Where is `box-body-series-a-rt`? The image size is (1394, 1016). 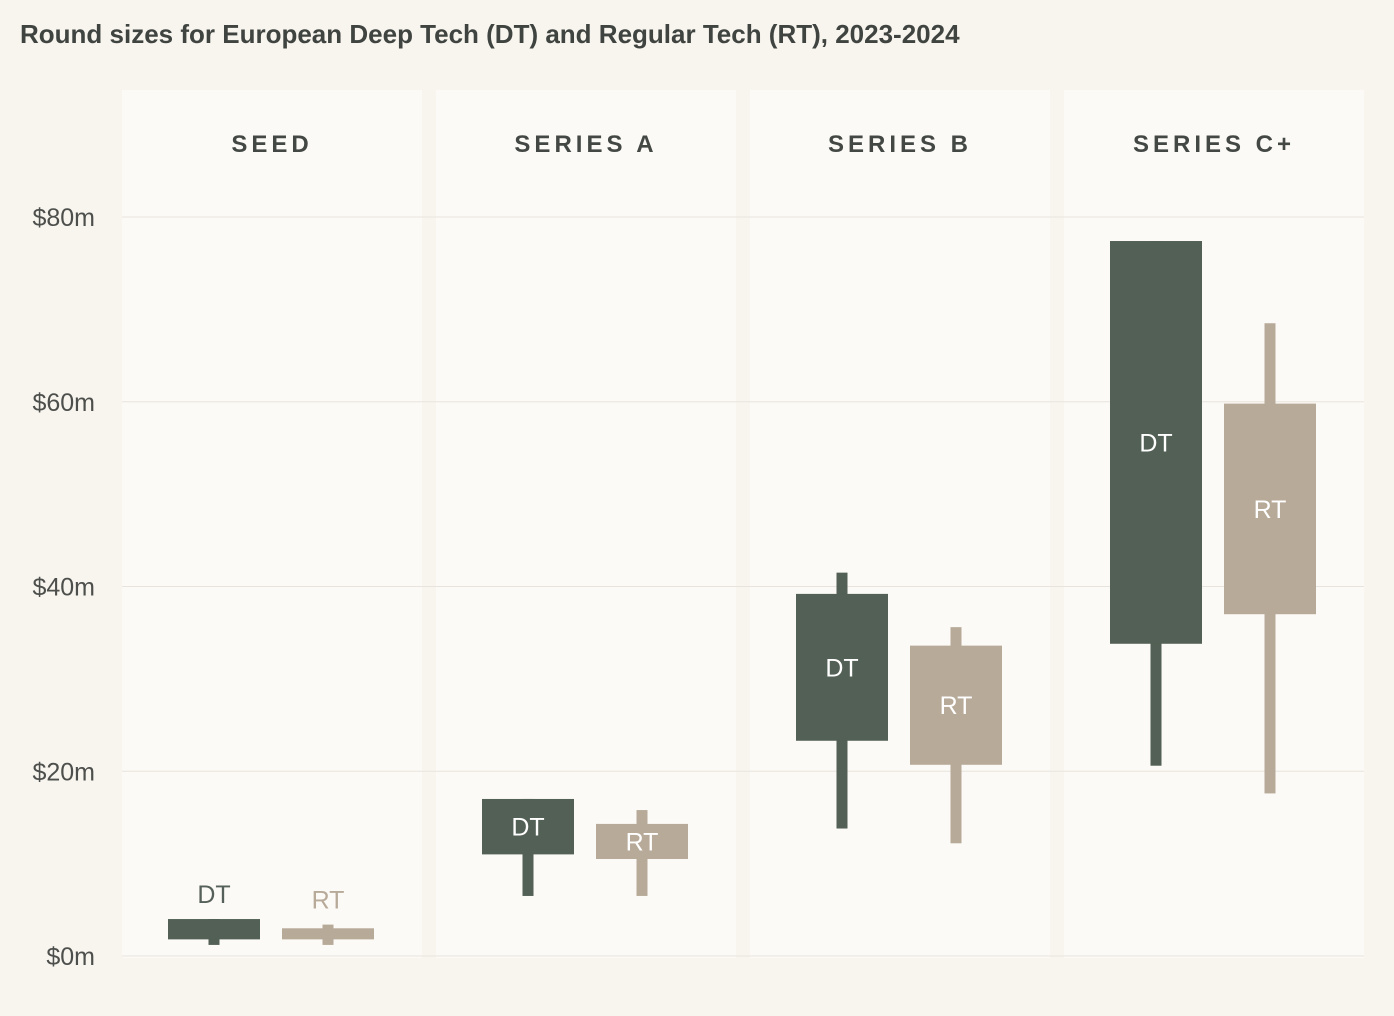
box-body-series-a-rt is located at coordinates (642, 841).